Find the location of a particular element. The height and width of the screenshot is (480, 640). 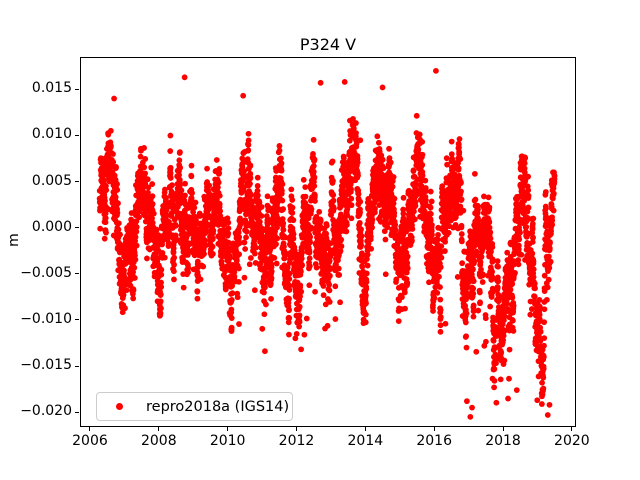

legend-entry-label: repro2018a (IGS14) is located at coordinates (218, 406).